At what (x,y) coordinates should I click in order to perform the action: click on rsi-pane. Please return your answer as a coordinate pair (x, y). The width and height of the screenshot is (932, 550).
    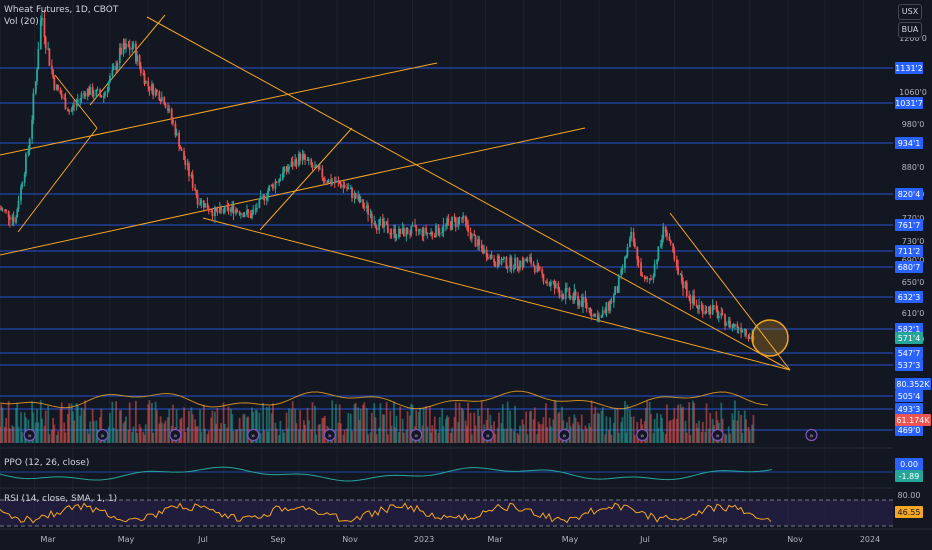
    Looking at the image, I should click on (446, 507).